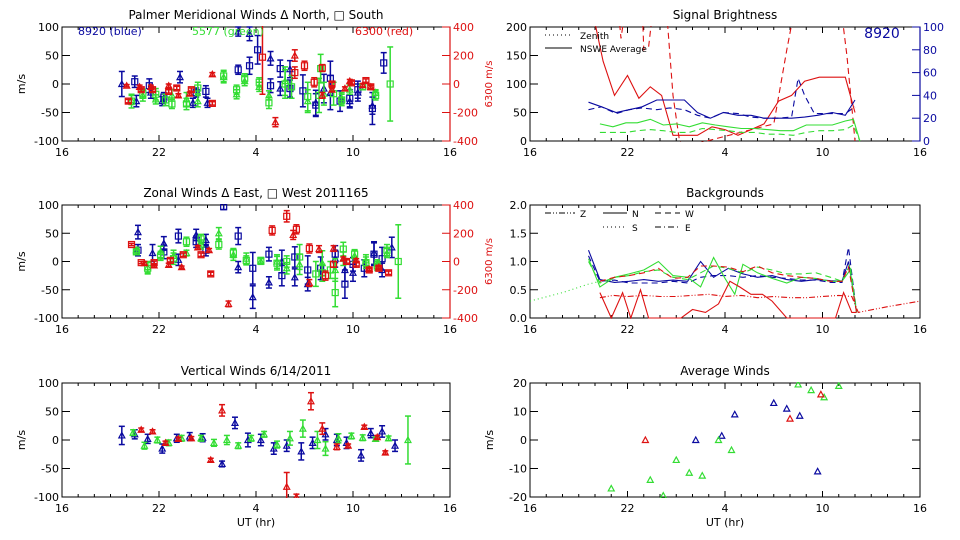 The height and width of the screenshot is (540, 960). I want to click on right-y-tick-label: 20, so click(930, 118).